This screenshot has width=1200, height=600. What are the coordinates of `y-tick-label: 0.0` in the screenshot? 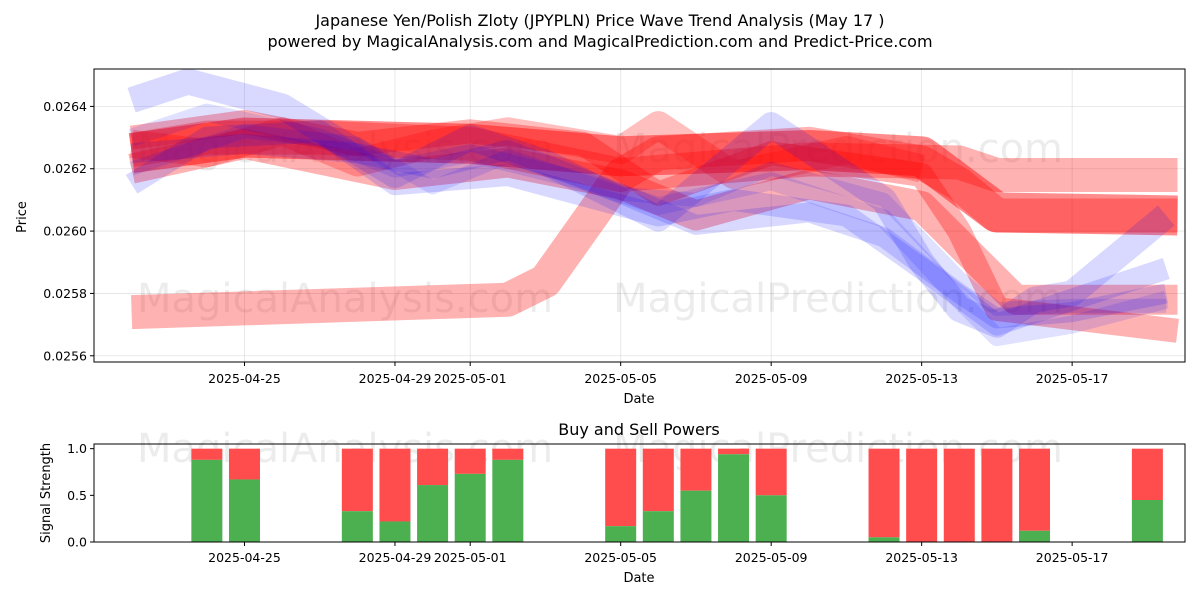 It's located at (77, 542).